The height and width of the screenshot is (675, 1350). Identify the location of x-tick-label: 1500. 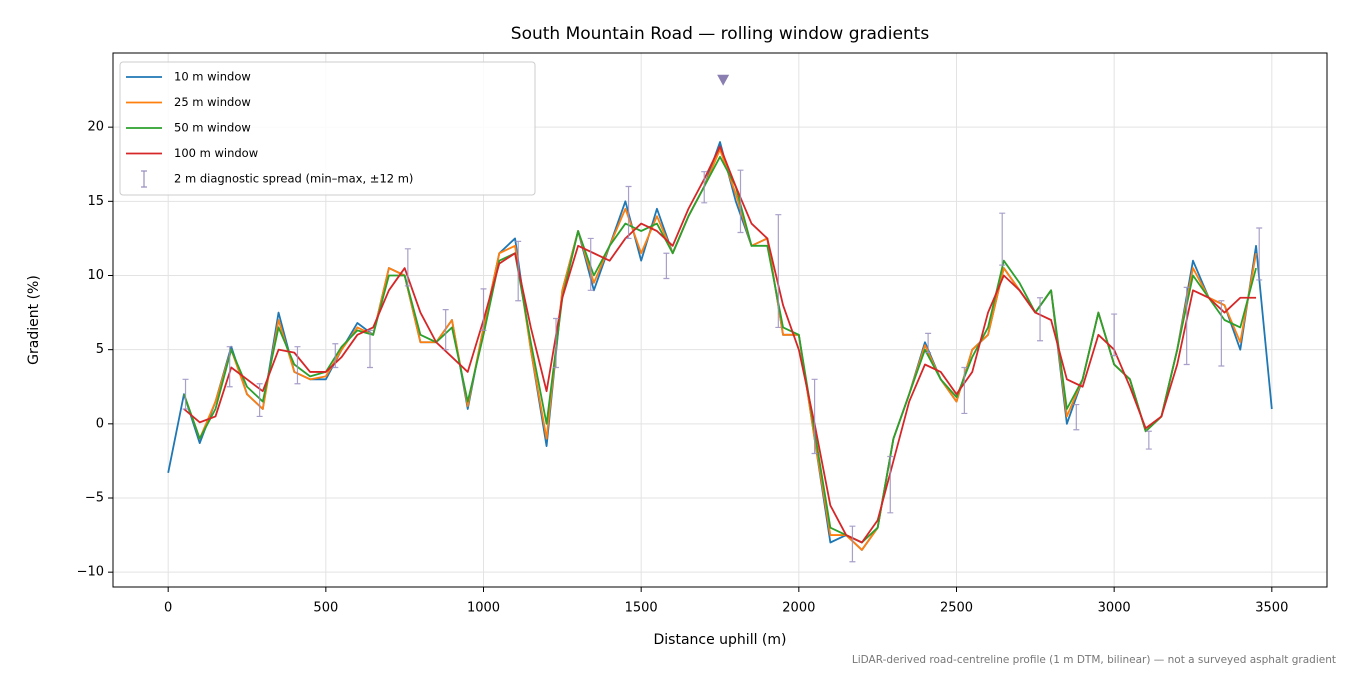
(641, 608).